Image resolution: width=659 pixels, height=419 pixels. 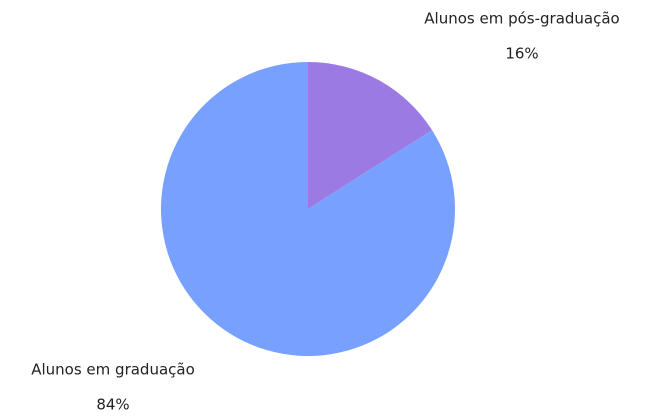 What do you see at coordinates (113, 370) in the screenshot?
I see `slice-label: Alunos em graduação` at bounding box center [113, 370].